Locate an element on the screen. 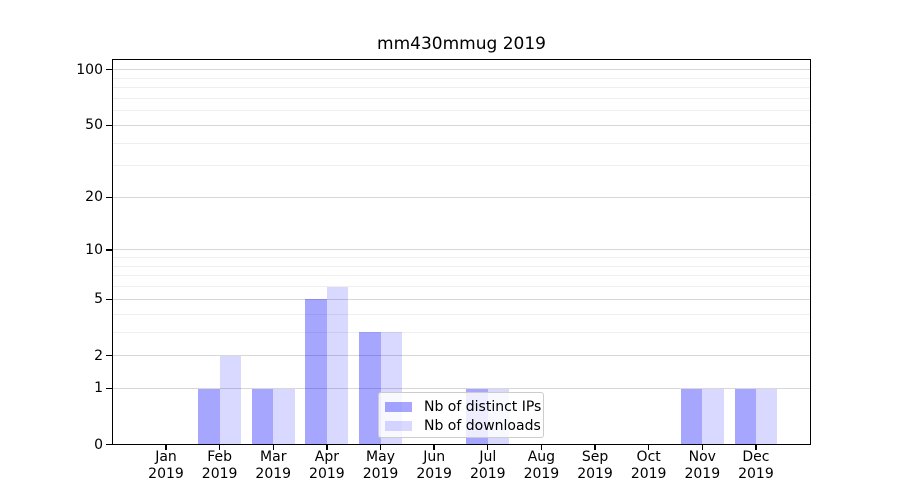  x-tick-year-feb: 2019 is located at coordinates (219, 474).